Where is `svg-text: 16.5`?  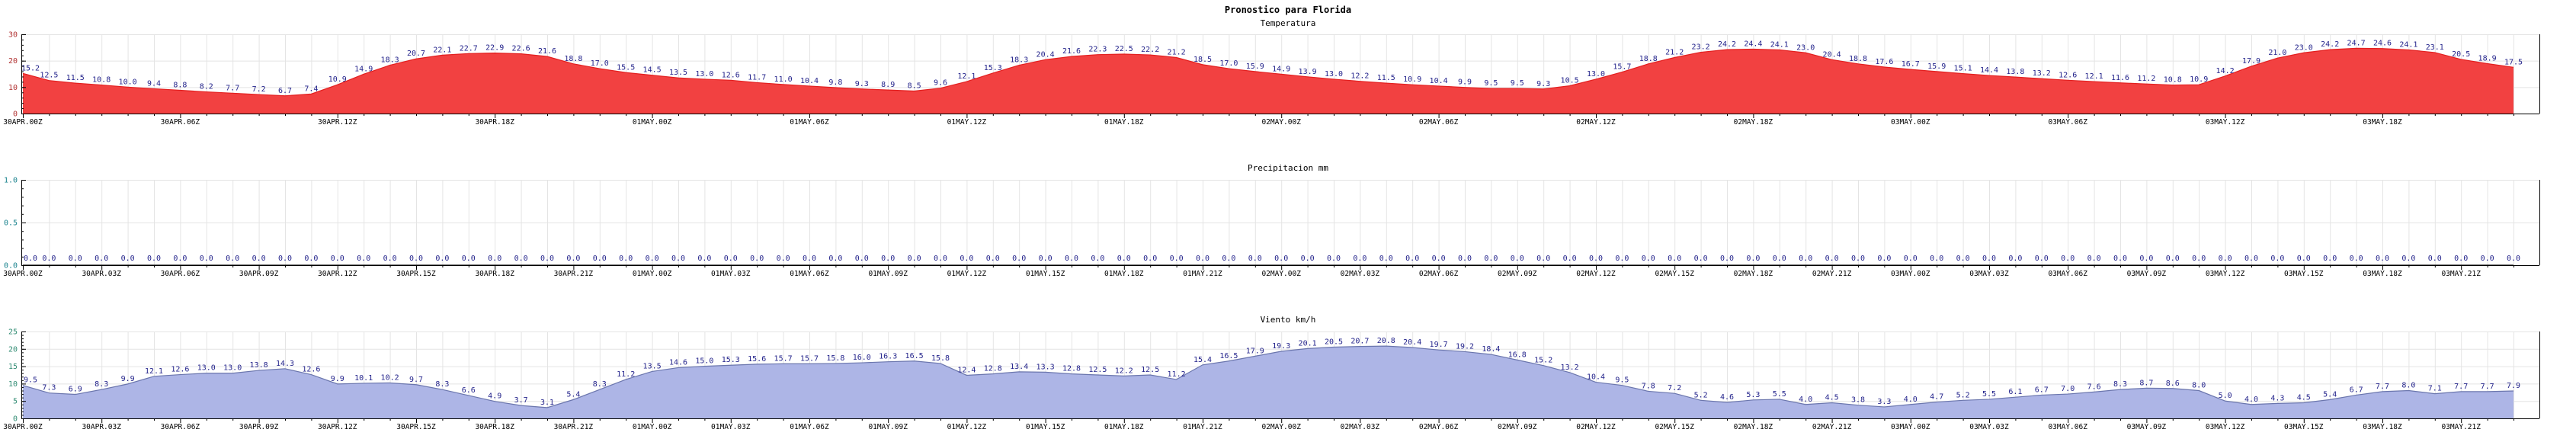 svg-text: 16.5 is located at coordinates (914, 356).